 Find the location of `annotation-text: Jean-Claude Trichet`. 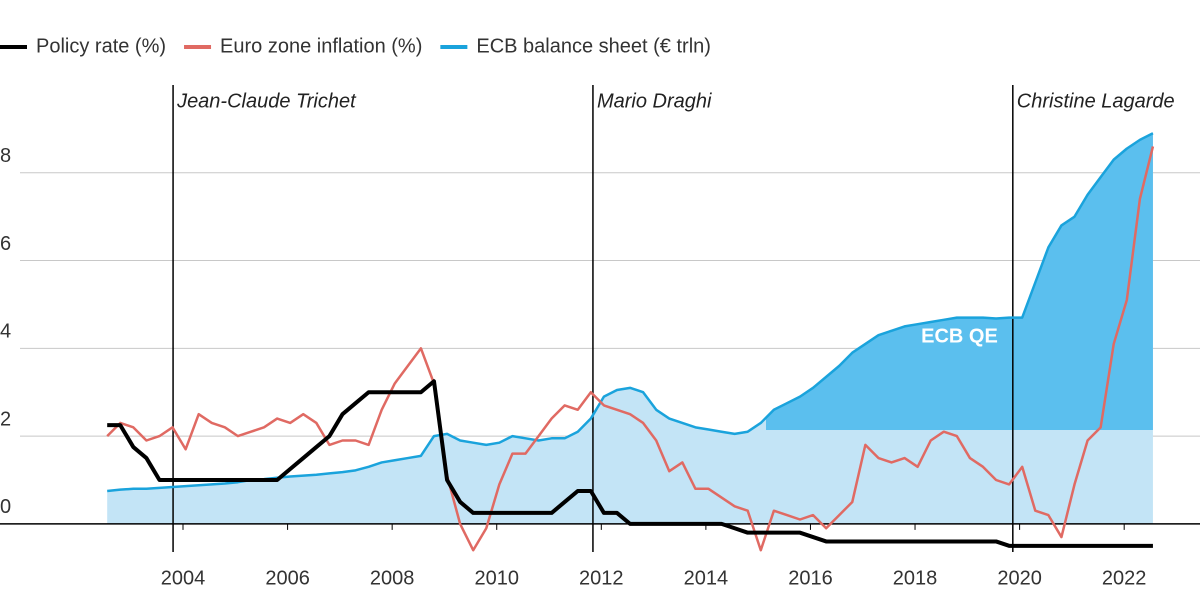

annotation-text: Jean-Claude Trichet is located at coordinates (266, 101).